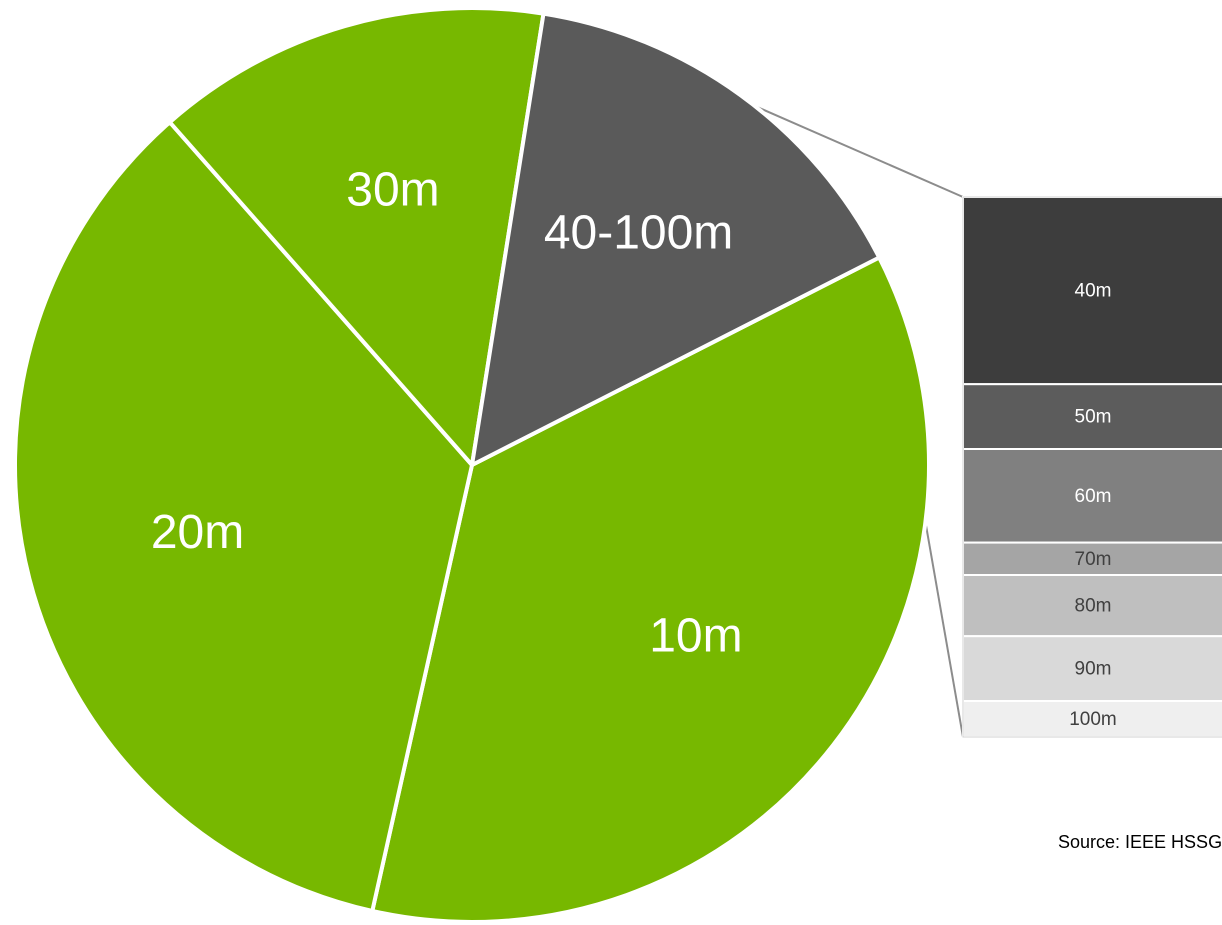  What do you see at coordinates (197, 532) in the screenshot?
I see `pie-label-20m: 20m` at bounding box center [197, 532].